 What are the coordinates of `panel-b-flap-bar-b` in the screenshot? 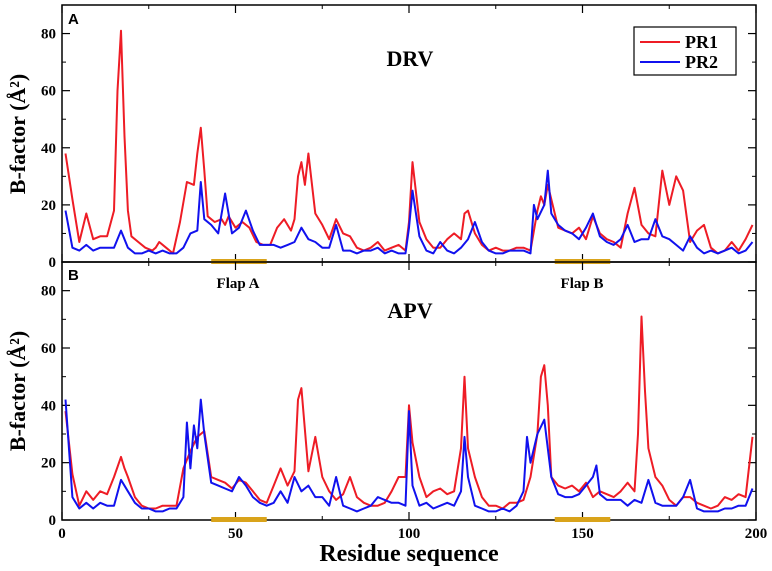 It's located at (582, 519).